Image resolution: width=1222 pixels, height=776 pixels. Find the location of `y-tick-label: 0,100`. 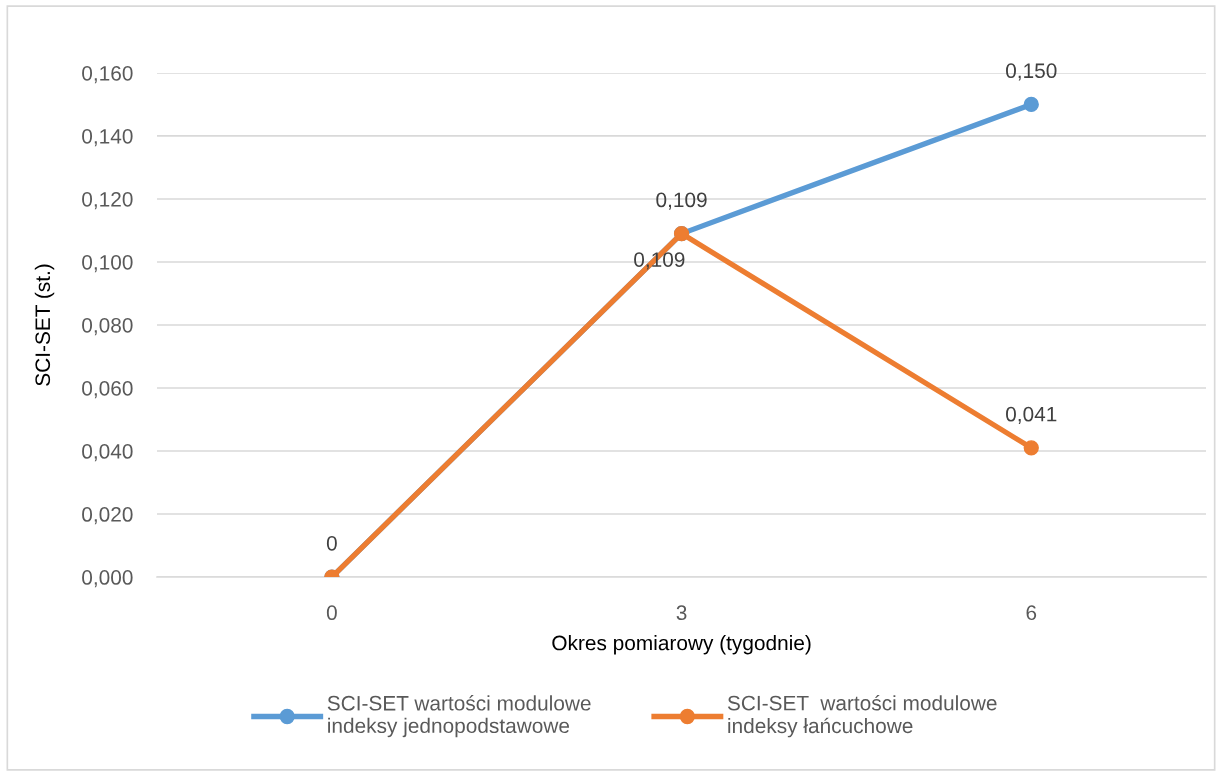

y-tick-label: 0,100 is located at coordinates (107, 263).